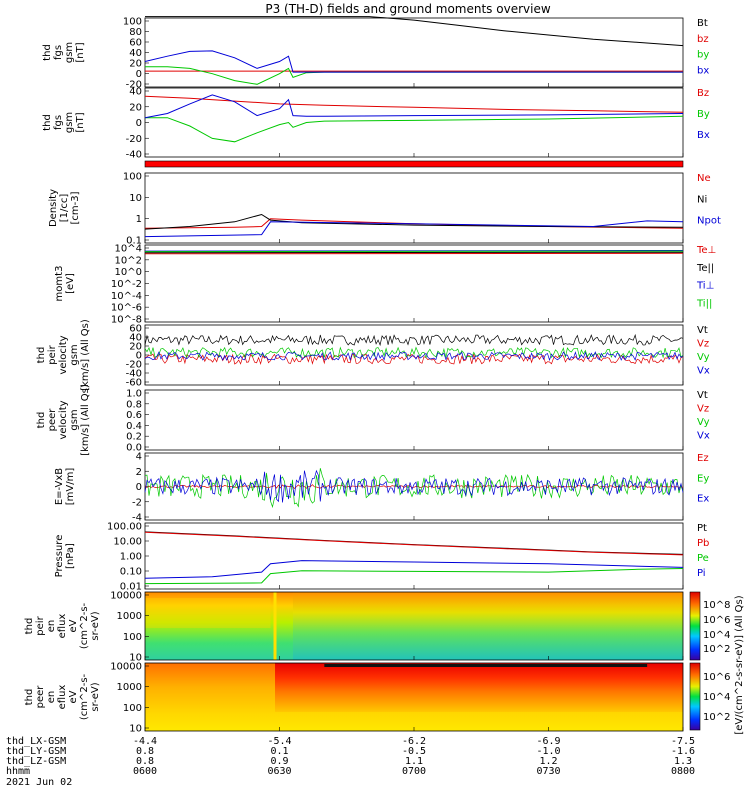  I want to click on ytick-label: 1000, so click(129, 687).